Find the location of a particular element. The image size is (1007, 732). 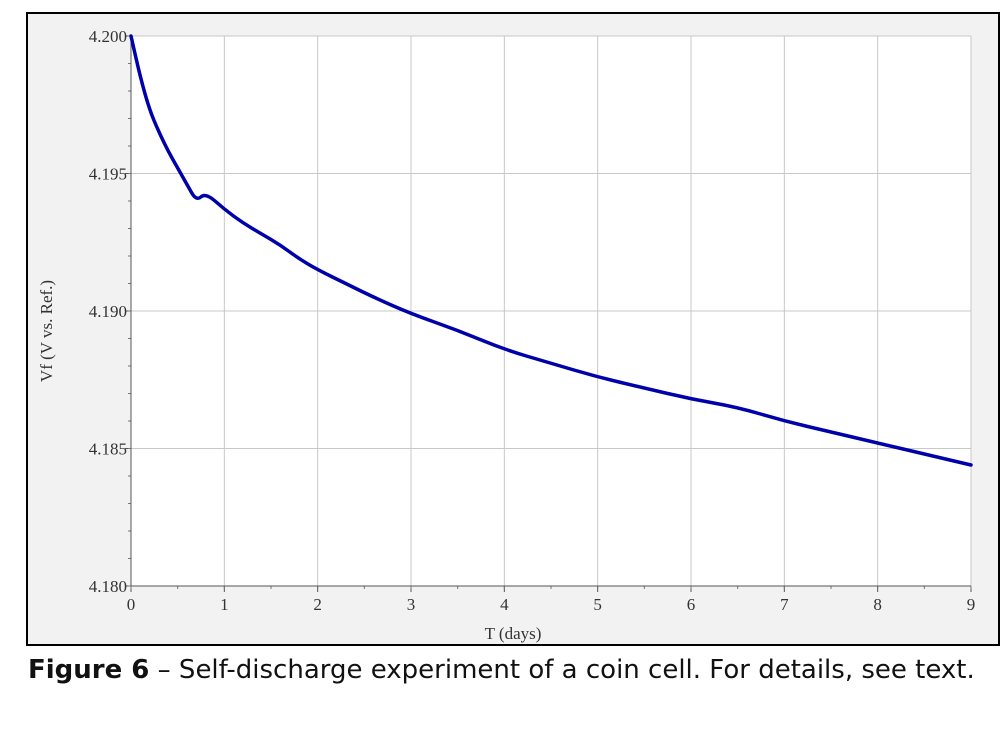

x-tick-label: 8 is located at coordinates (877, 604).